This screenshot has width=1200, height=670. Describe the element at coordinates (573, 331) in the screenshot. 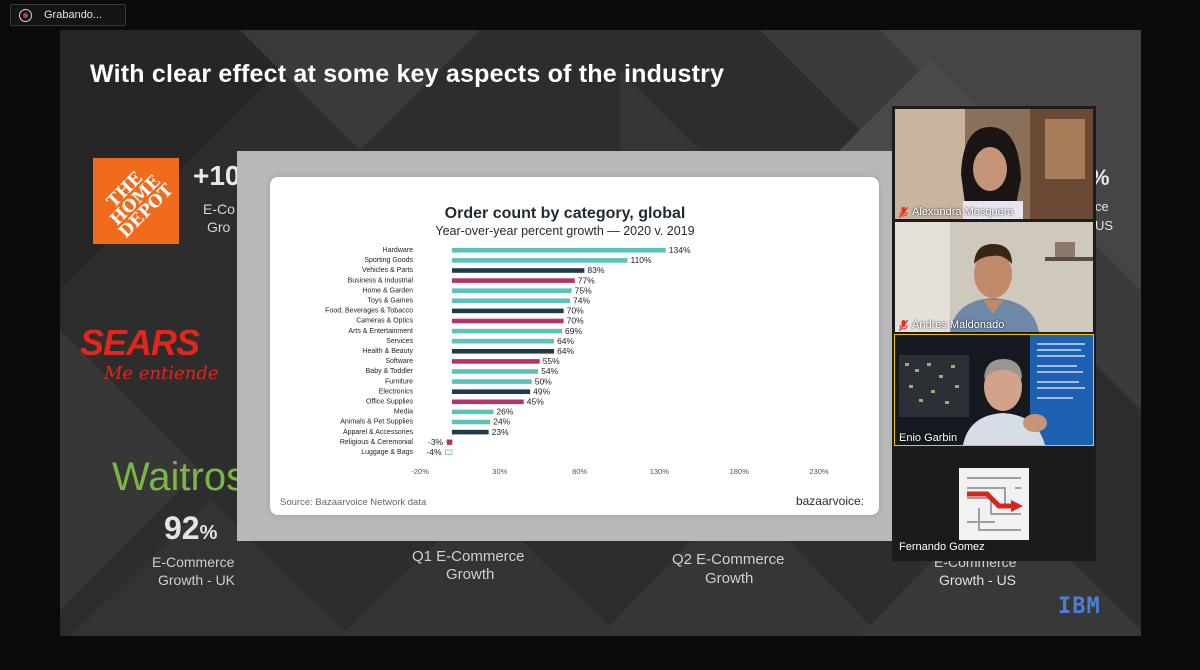

I see `value-label: 69%` at that location.